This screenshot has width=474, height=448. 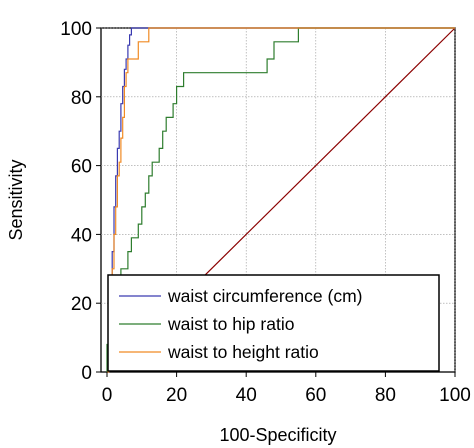 I want to click on x-tick-label: 40, so click(x=246, y=395).